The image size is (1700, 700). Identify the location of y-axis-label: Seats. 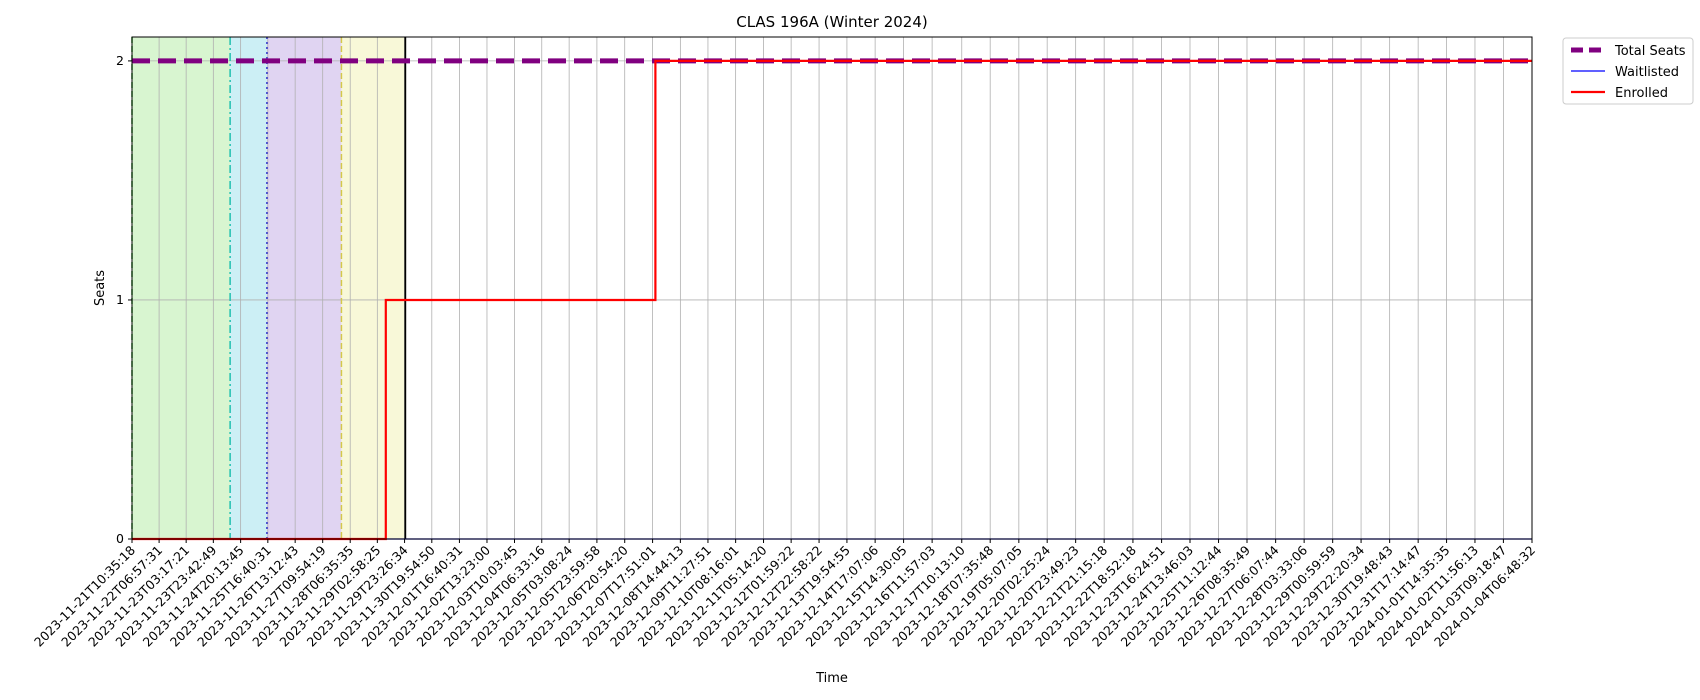
(100, 288).